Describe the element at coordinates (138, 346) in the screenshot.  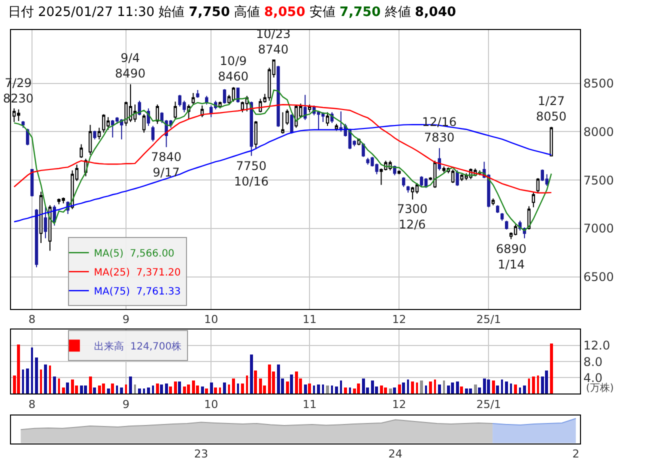
I see `legend-label: 出来高 124,700株` at that location.